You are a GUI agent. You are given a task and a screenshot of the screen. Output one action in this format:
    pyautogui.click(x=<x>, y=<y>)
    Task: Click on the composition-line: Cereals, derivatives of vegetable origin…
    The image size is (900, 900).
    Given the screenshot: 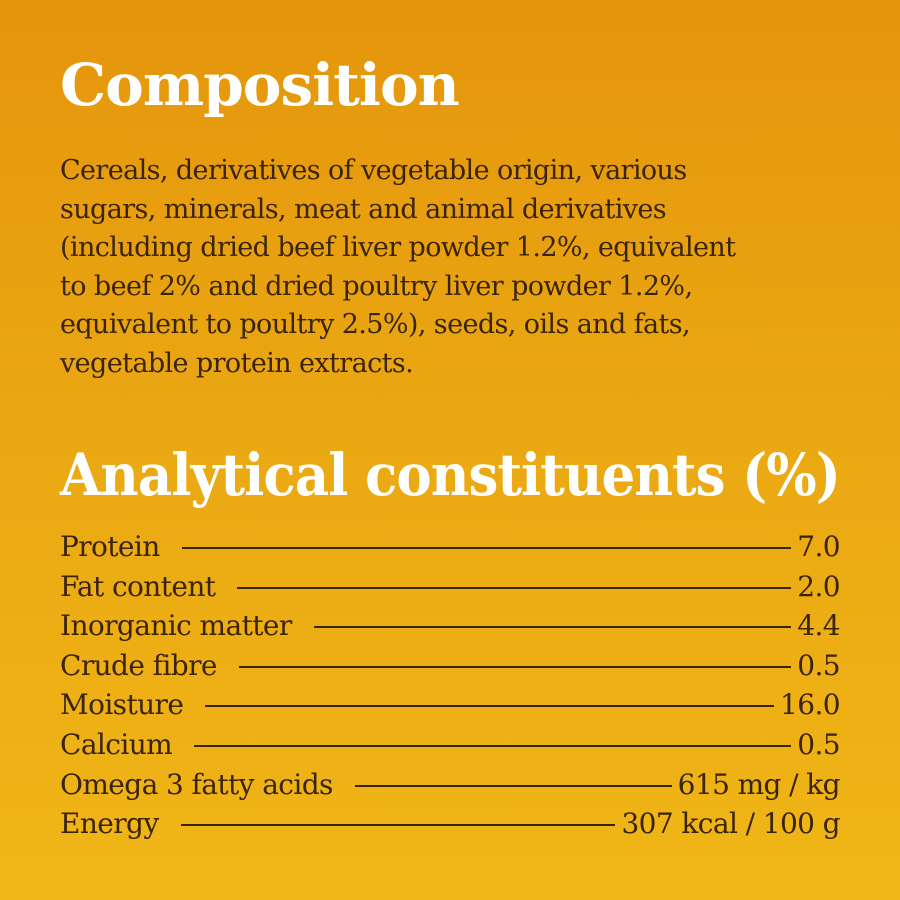 What is the action you would take?
    pyautogui.click(x=373, y=170)
    